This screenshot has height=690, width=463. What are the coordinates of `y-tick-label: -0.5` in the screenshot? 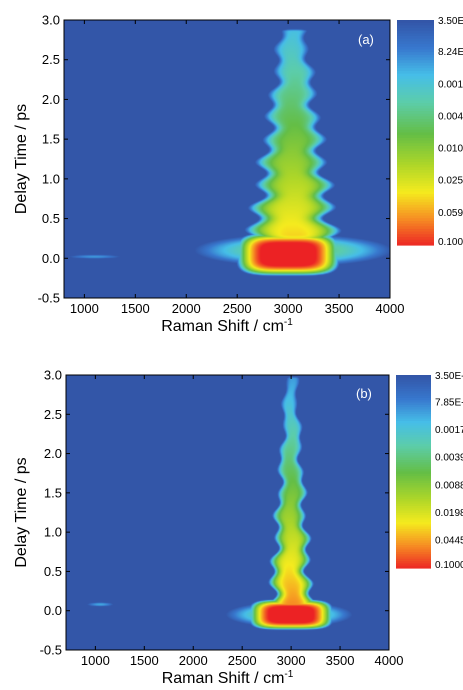 It's located at (51, 650).